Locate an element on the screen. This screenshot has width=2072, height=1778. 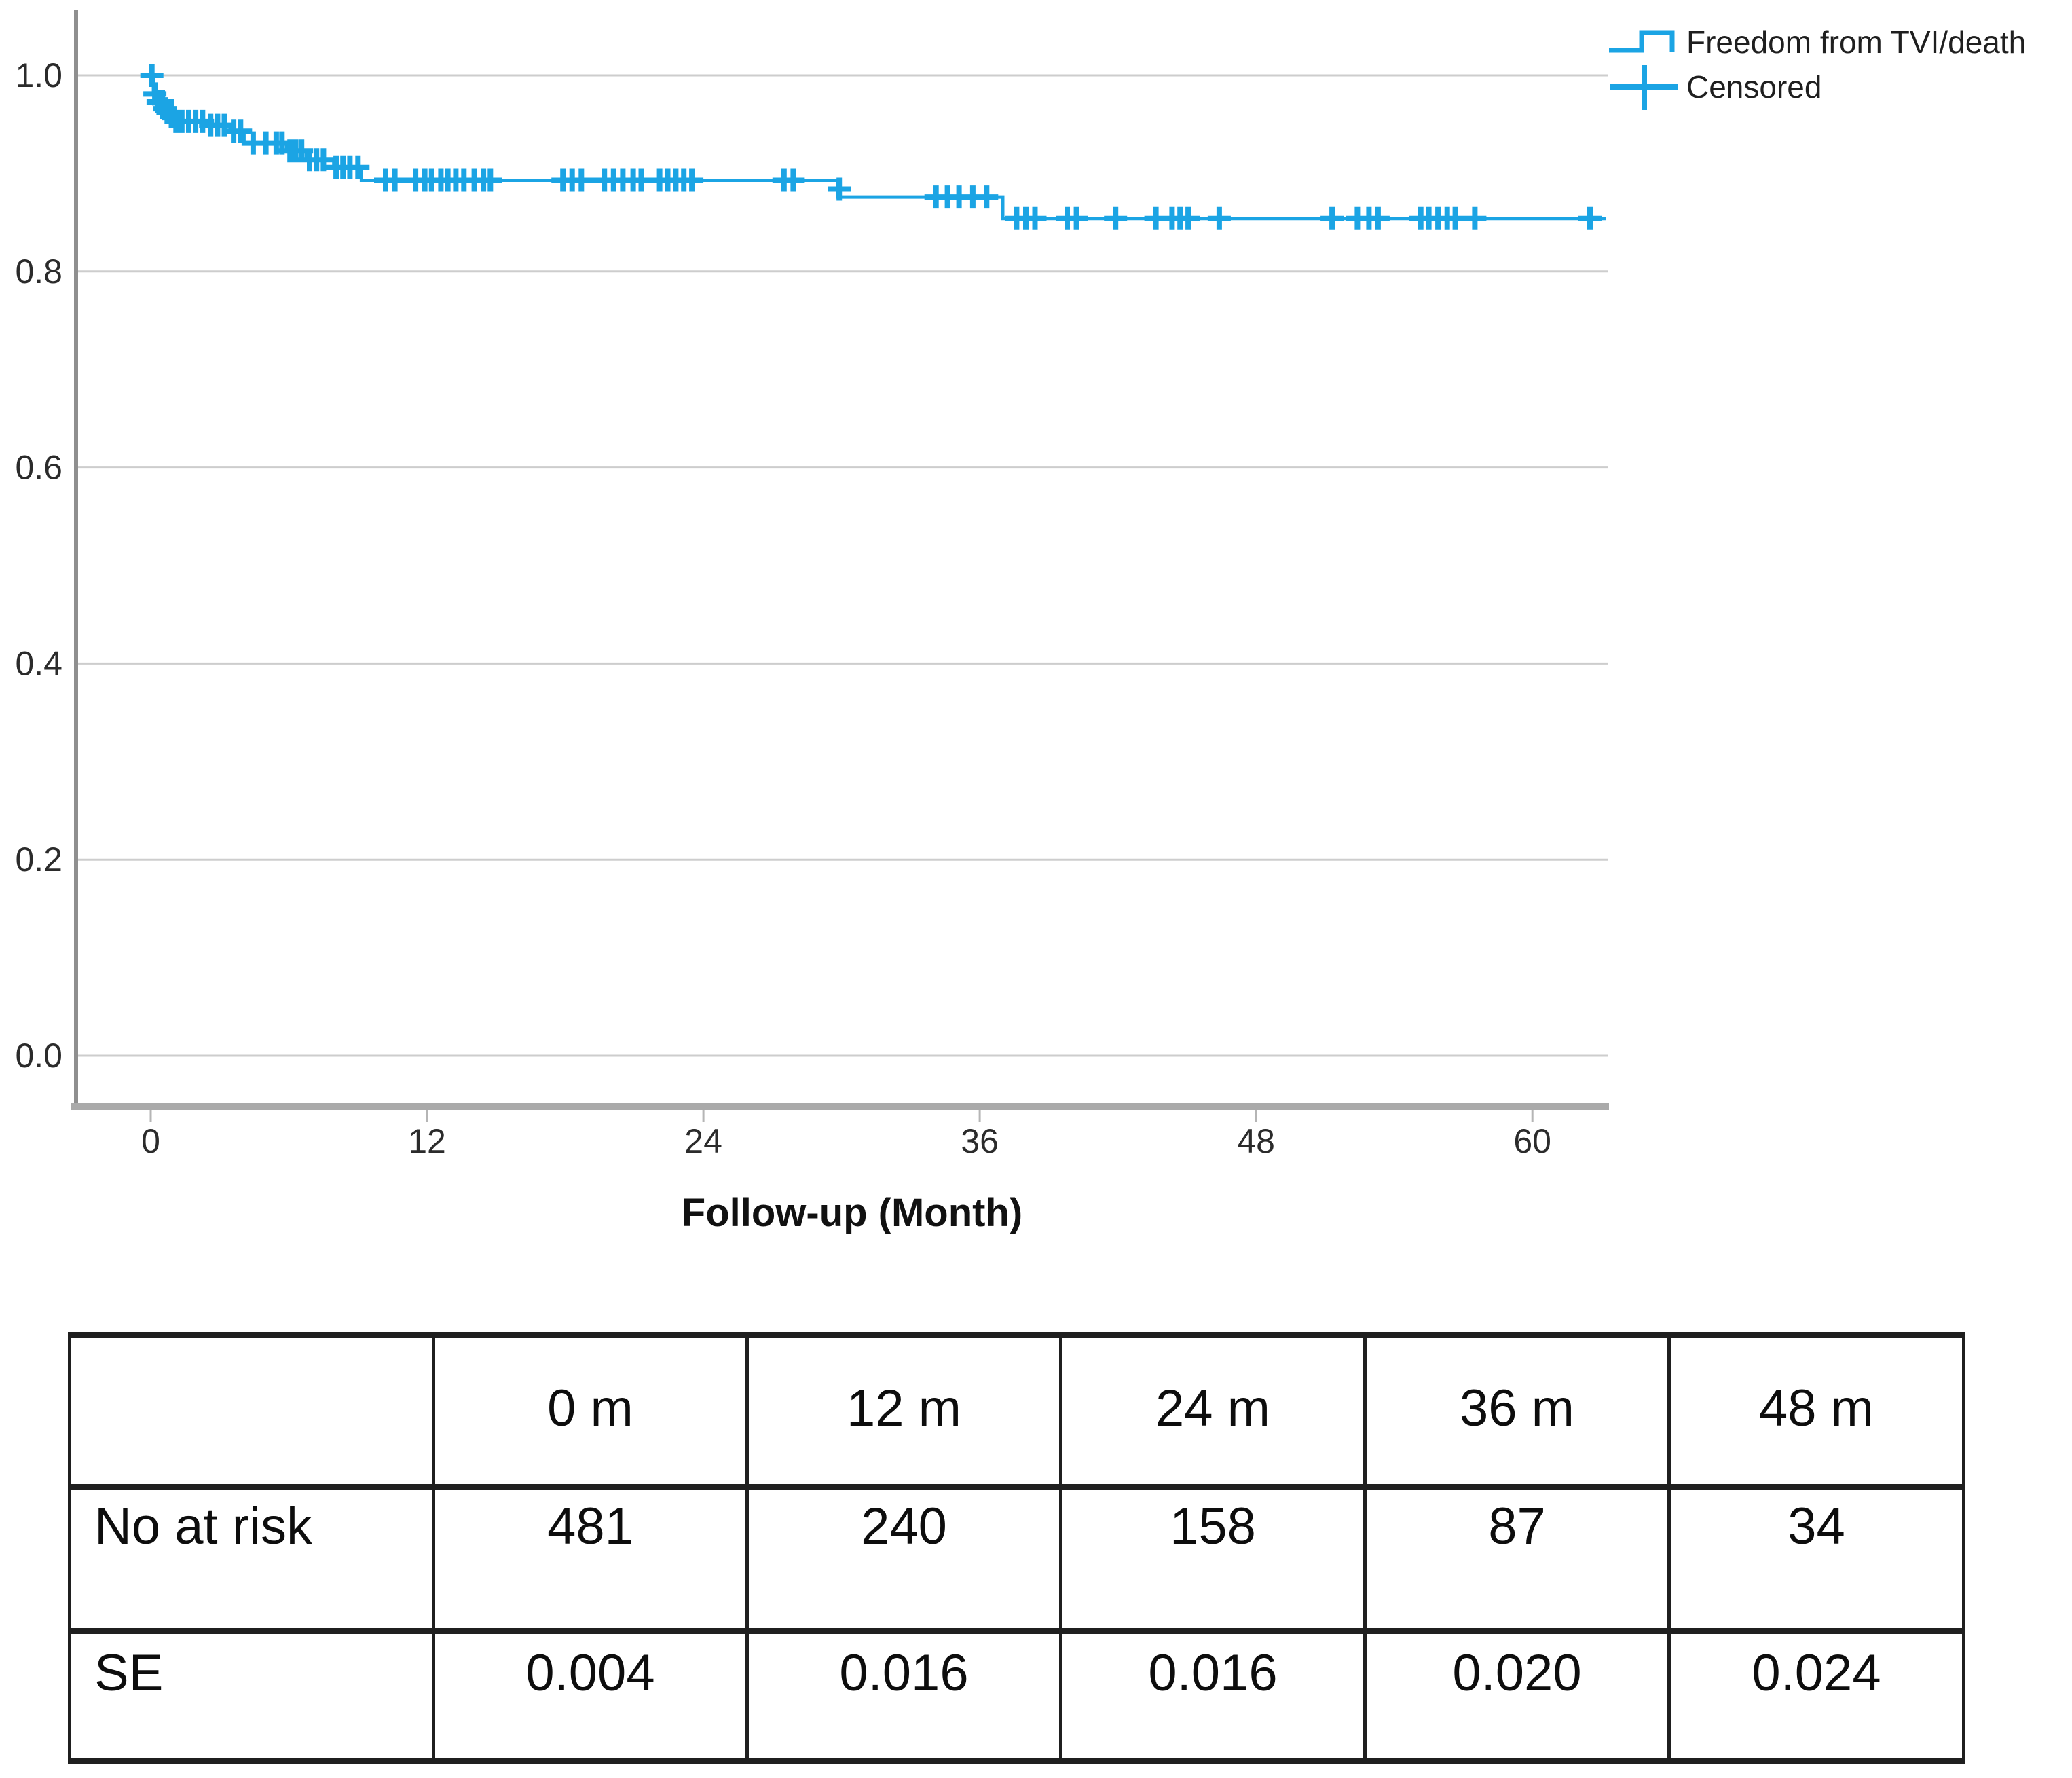
x-tick-label: 48 is located at coordinates (1256, 1141).